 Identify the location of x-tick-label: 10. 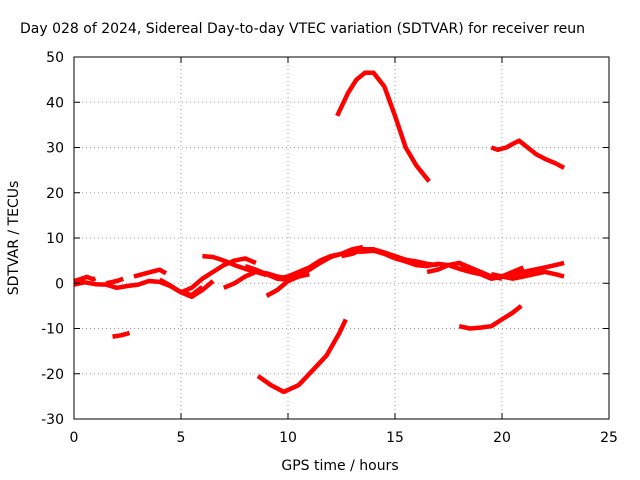
(288, 438).